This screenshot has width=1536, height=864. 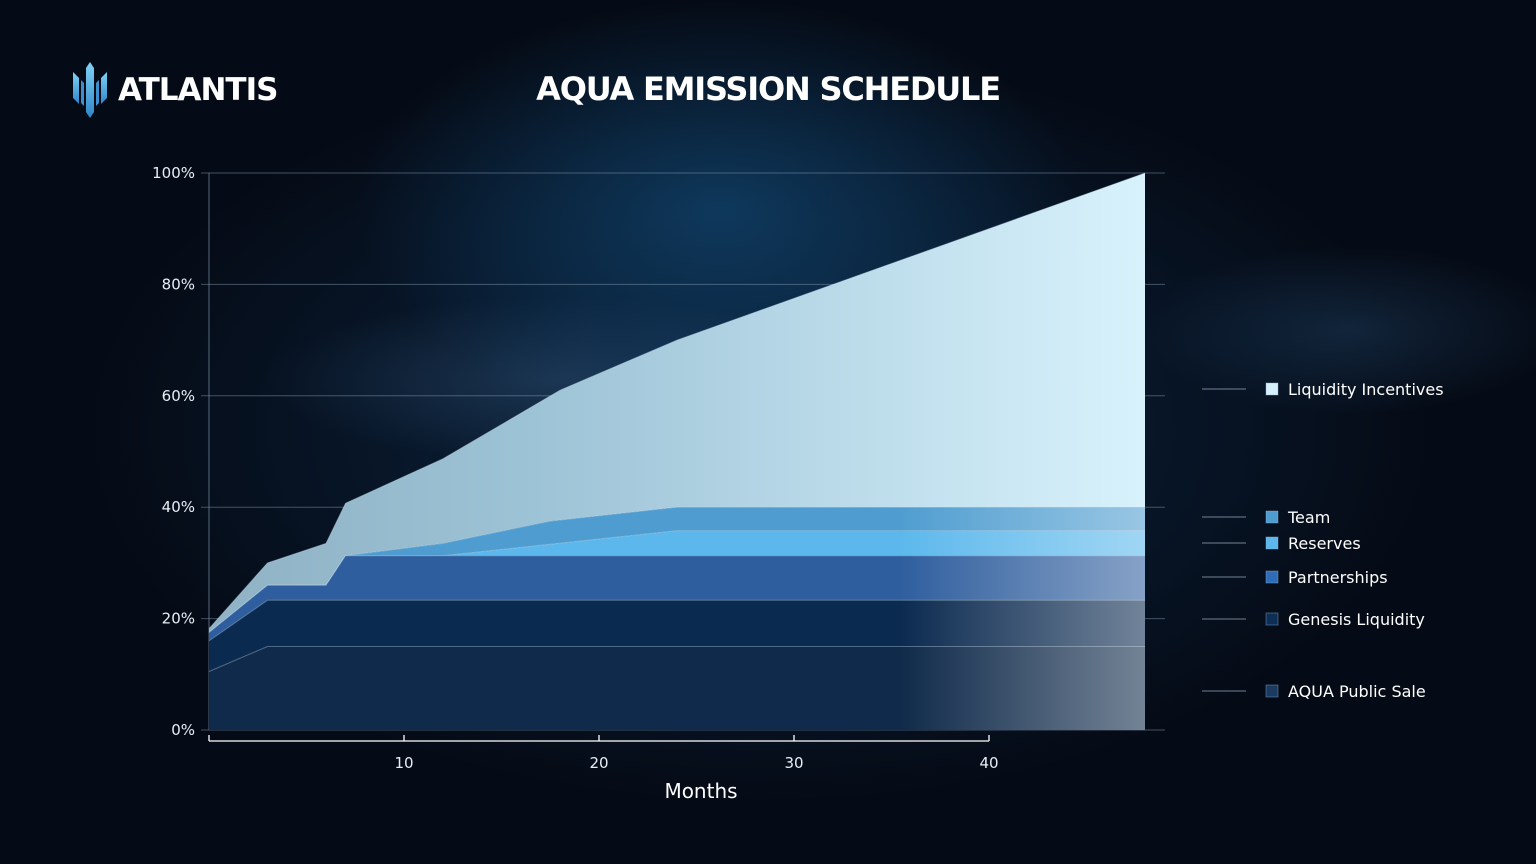 I want to click on legend-item: Partnerships, so click(x=1295, y=577).